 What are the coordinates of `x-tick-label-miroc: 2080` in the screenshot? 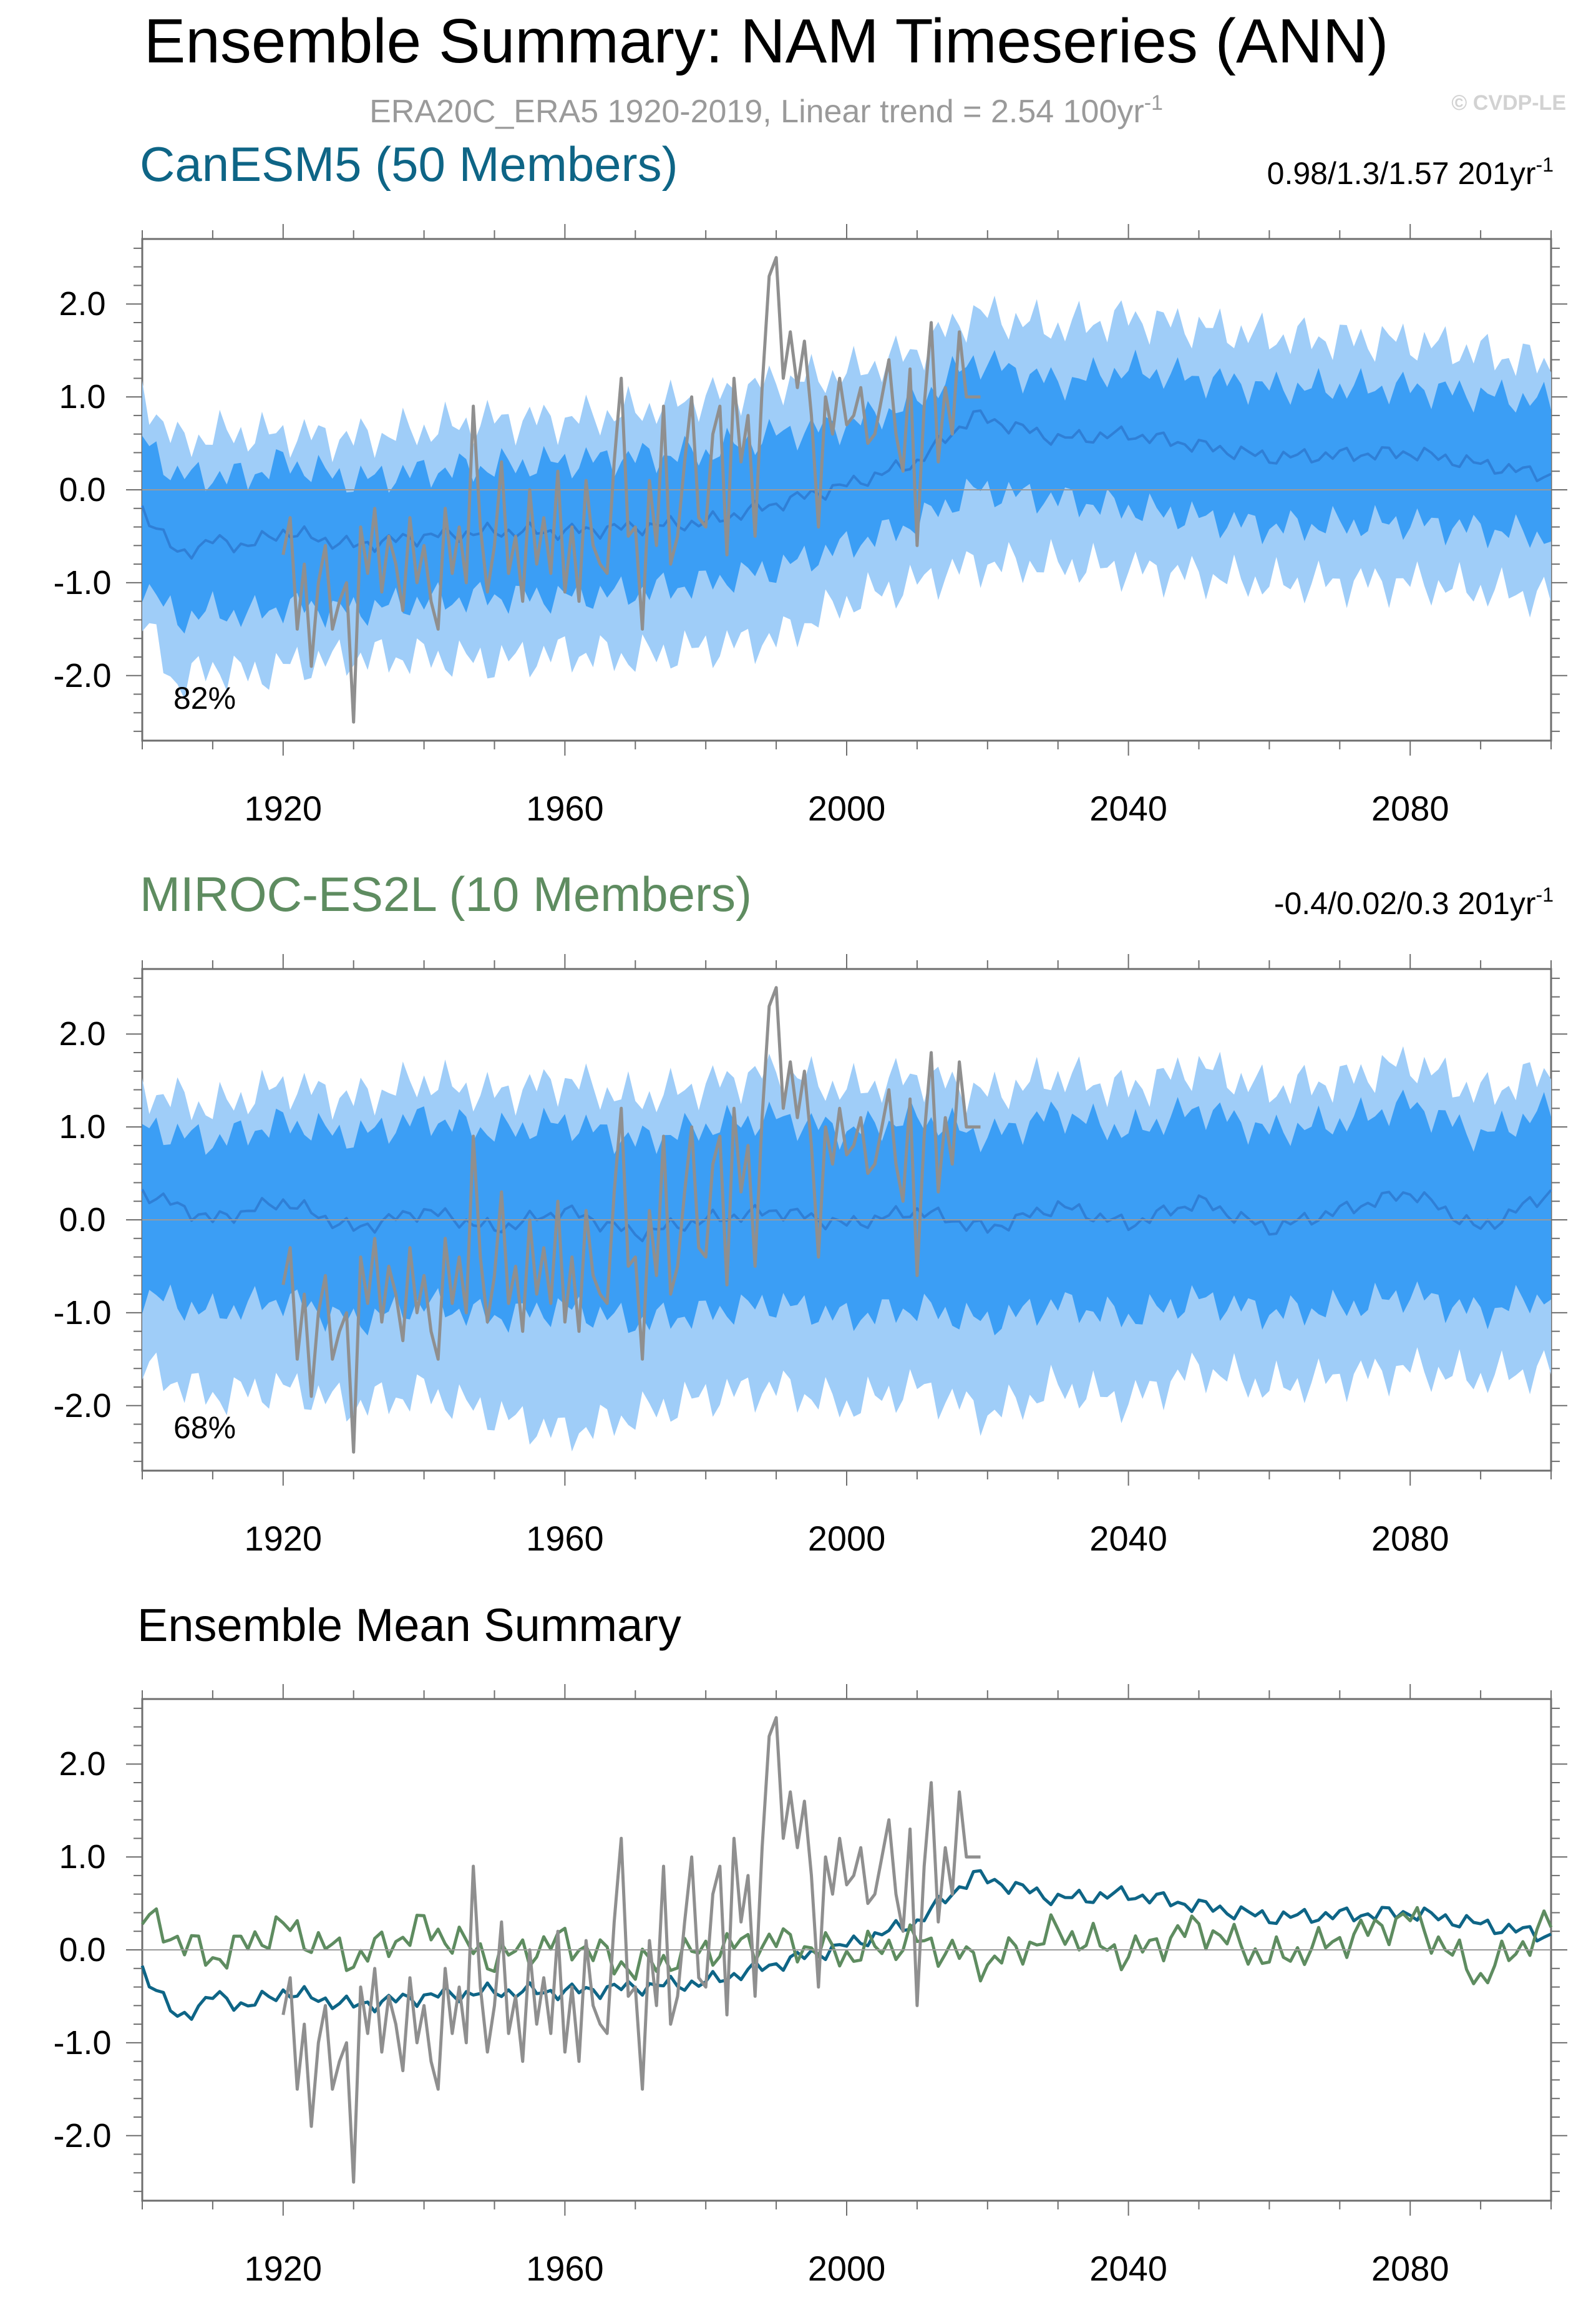 It's located at (1410, 1539).